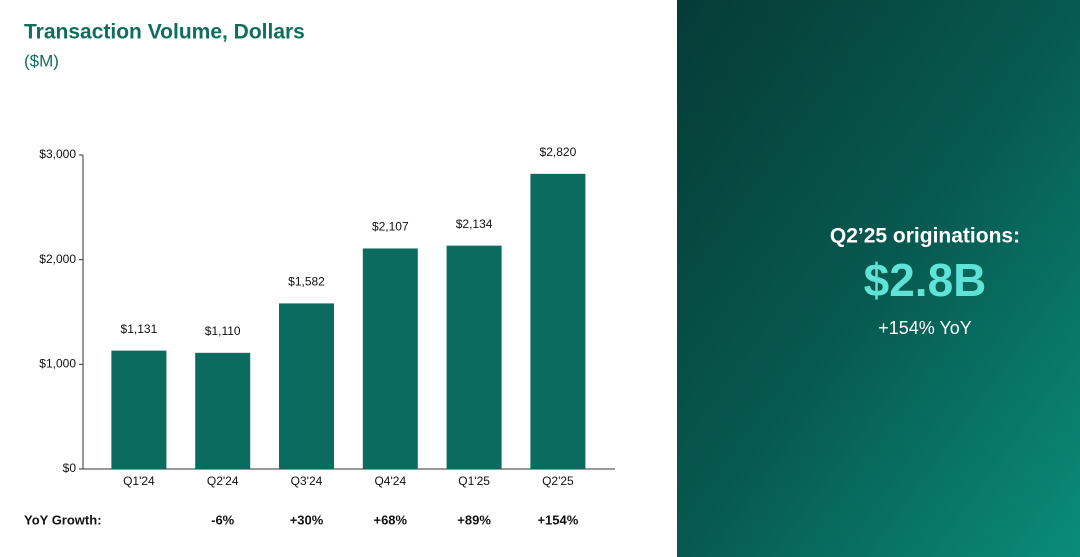 This screenshot has width=1080, height=557. What do you see at coordinates (139, 481) in the screenshot?
I see `x-tick-label: Q1'24` at bounding box center [139, 481].